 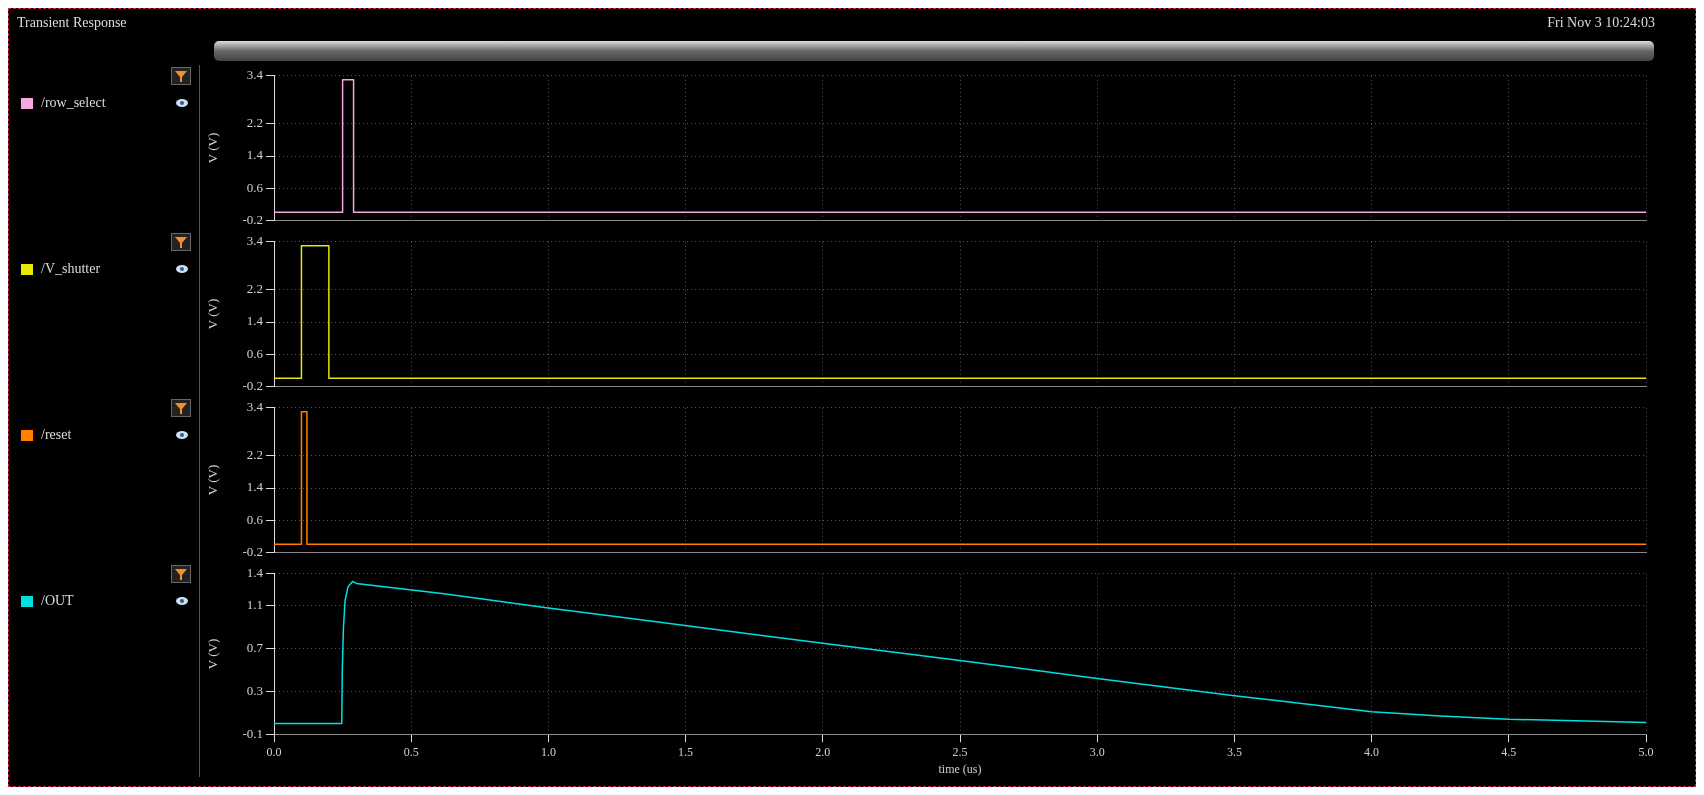 I want to click on x-tick-label: 2.5, so click(x=960, y=751).